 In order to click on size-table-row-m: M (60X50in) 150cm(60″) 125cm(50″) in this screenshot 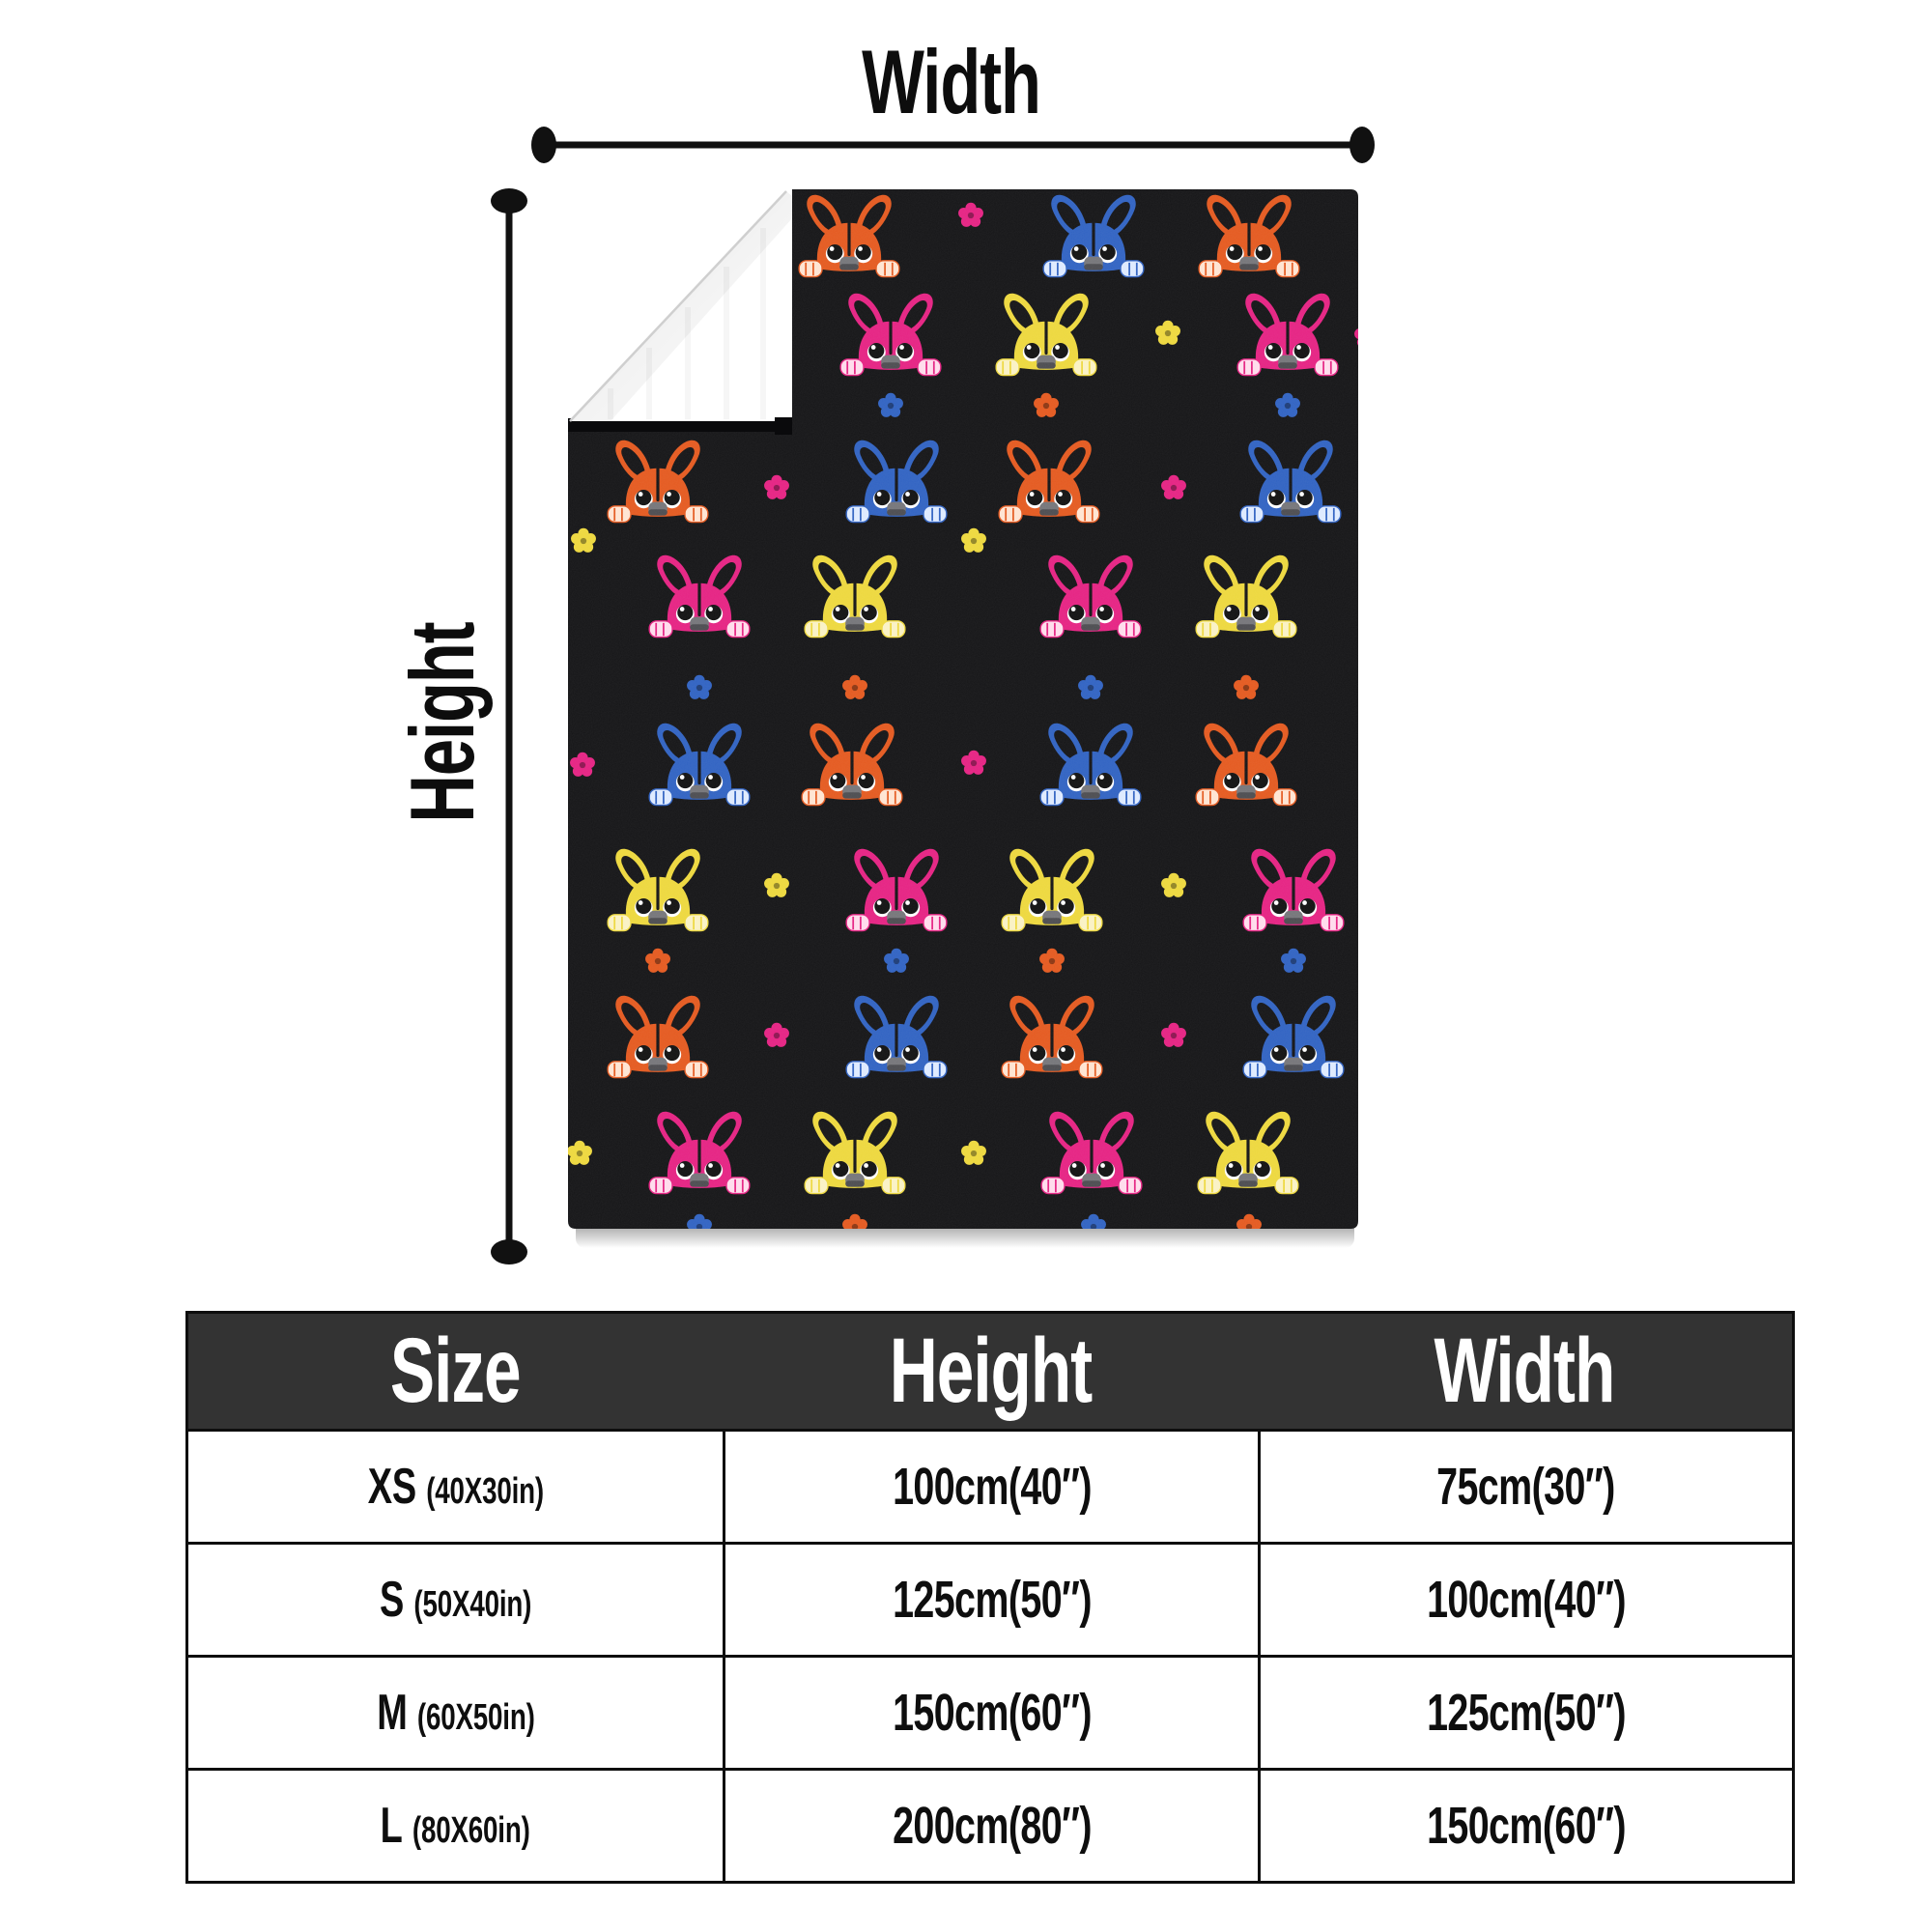, I will do `click(990, 1711)`.